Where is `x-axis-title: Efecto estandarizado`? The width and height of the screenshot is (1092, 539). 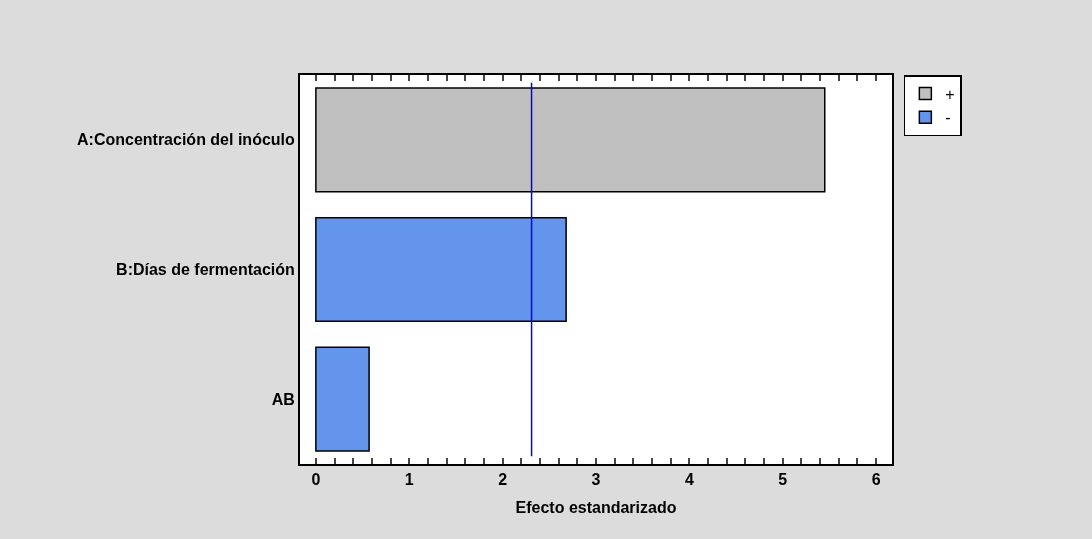 x-axis-title: Efecto estandarizado is located at coordinates (596, 508).